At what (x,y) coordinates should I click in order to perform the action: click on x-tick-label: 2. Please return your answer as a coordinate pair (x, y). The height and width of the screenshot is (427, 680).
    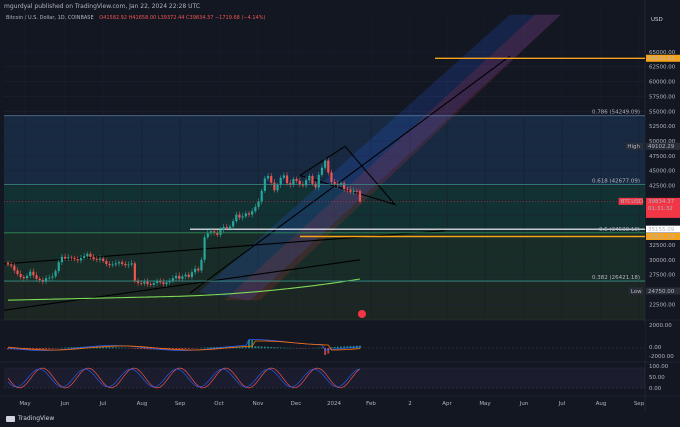
    Looking at the image, I should click on (410, 404).